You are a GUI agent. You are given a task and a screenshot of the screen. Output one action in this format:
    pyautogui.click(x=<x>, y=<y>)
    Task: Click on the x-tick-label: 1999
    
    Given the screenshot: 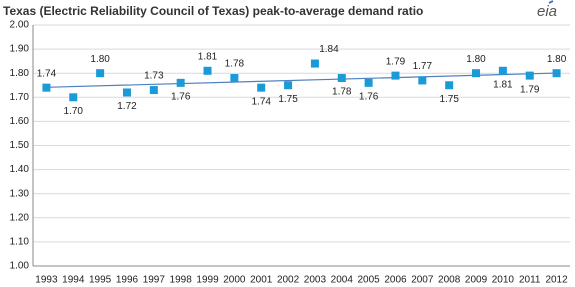 What is the action you would take?
    pyautogui.click(x=207, y=280)
    